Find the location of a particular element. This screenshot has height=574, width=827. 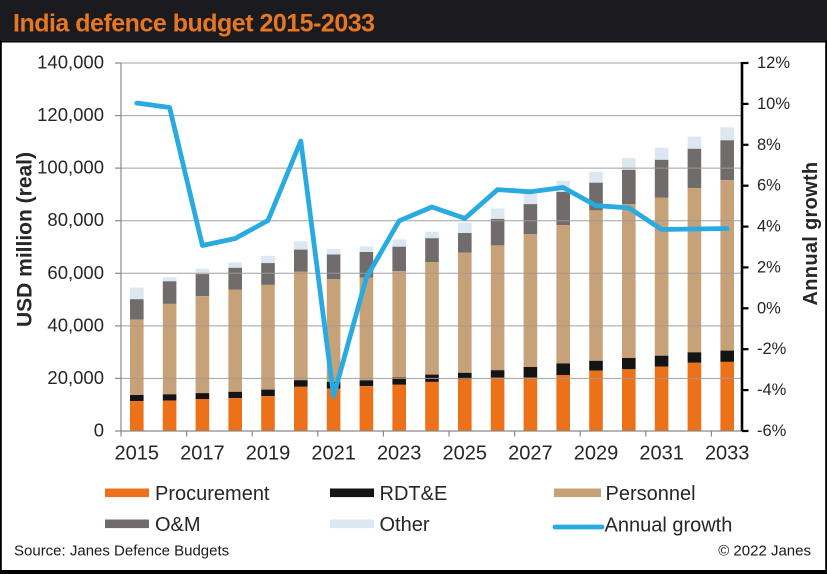

svg-text: 2021 is located at coordinates (333, 454).